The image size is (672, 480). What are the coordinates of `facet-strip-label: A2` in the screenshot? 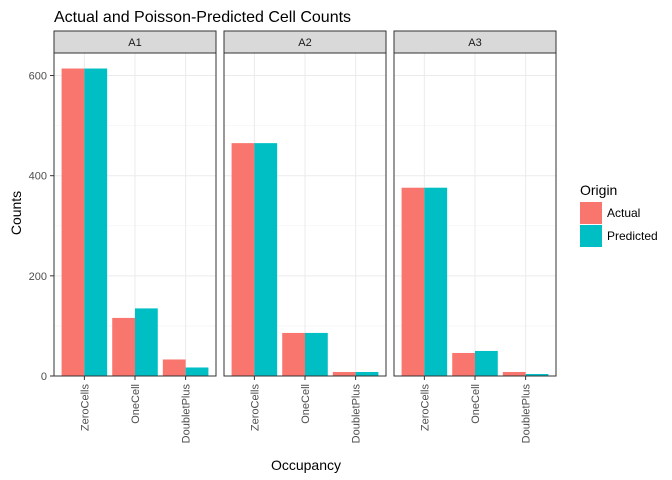 It's located at (304, 43).